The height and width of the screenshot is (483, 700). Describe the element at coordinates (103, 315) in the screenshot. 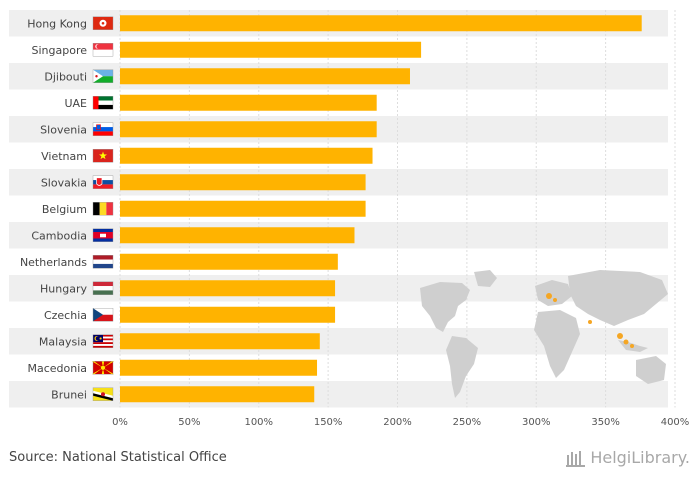

I see `czechia-flag-icon` at that location.